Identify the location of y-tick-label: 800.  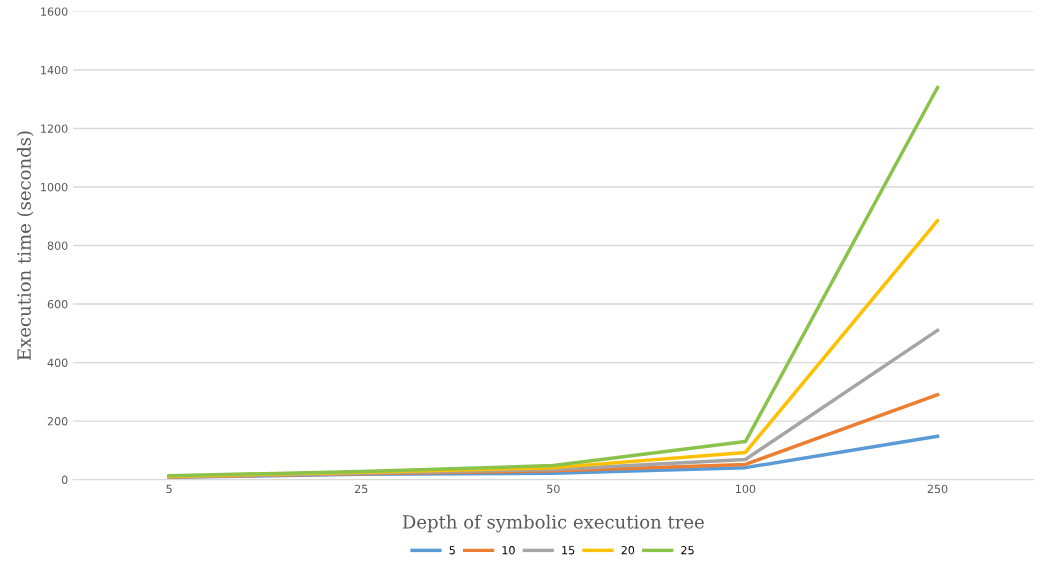
(57, 245).